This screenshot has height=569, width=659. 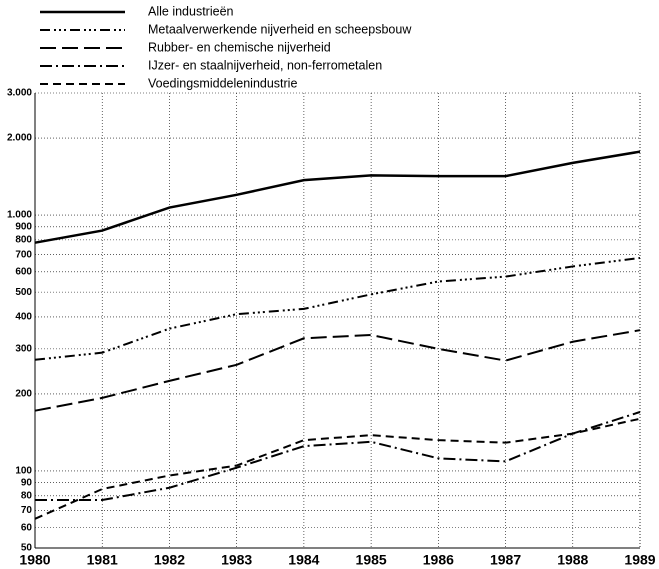 I want to click on y-tick-label: 70, so click(x=27, y=510).